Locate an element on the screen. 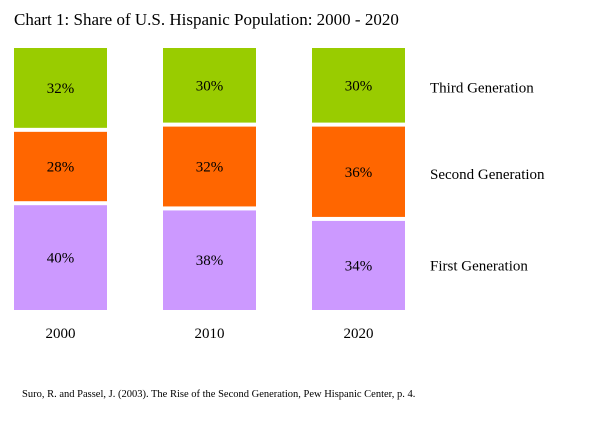 This screenshot has height=423, width=598. bar-second-generation-2000 is located at coordinates (60, 166).